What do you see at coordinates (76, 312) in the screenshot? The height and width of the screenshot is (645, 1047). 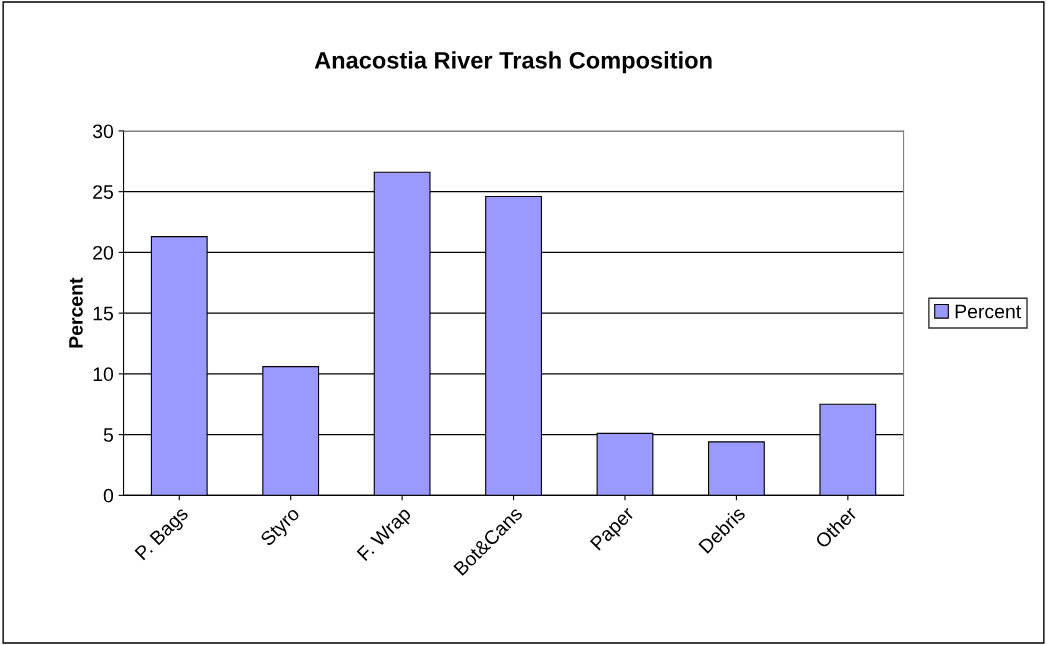 I see `y-axis-title: Percent` at bounding box center [76, 312].